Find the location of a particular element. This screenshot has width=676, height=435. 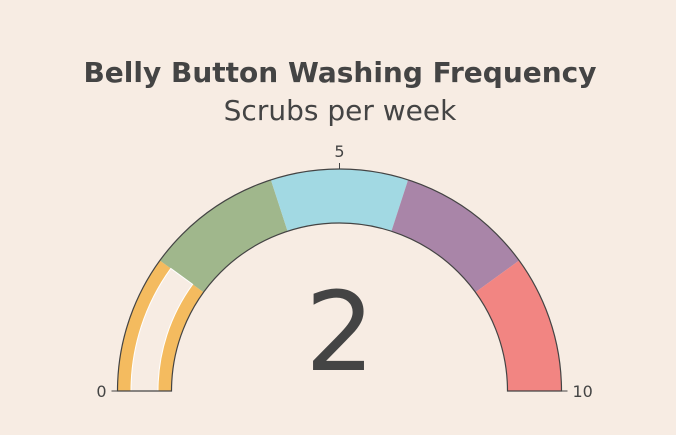

tick-label-10: 10 is located at coordinates (583, 391).